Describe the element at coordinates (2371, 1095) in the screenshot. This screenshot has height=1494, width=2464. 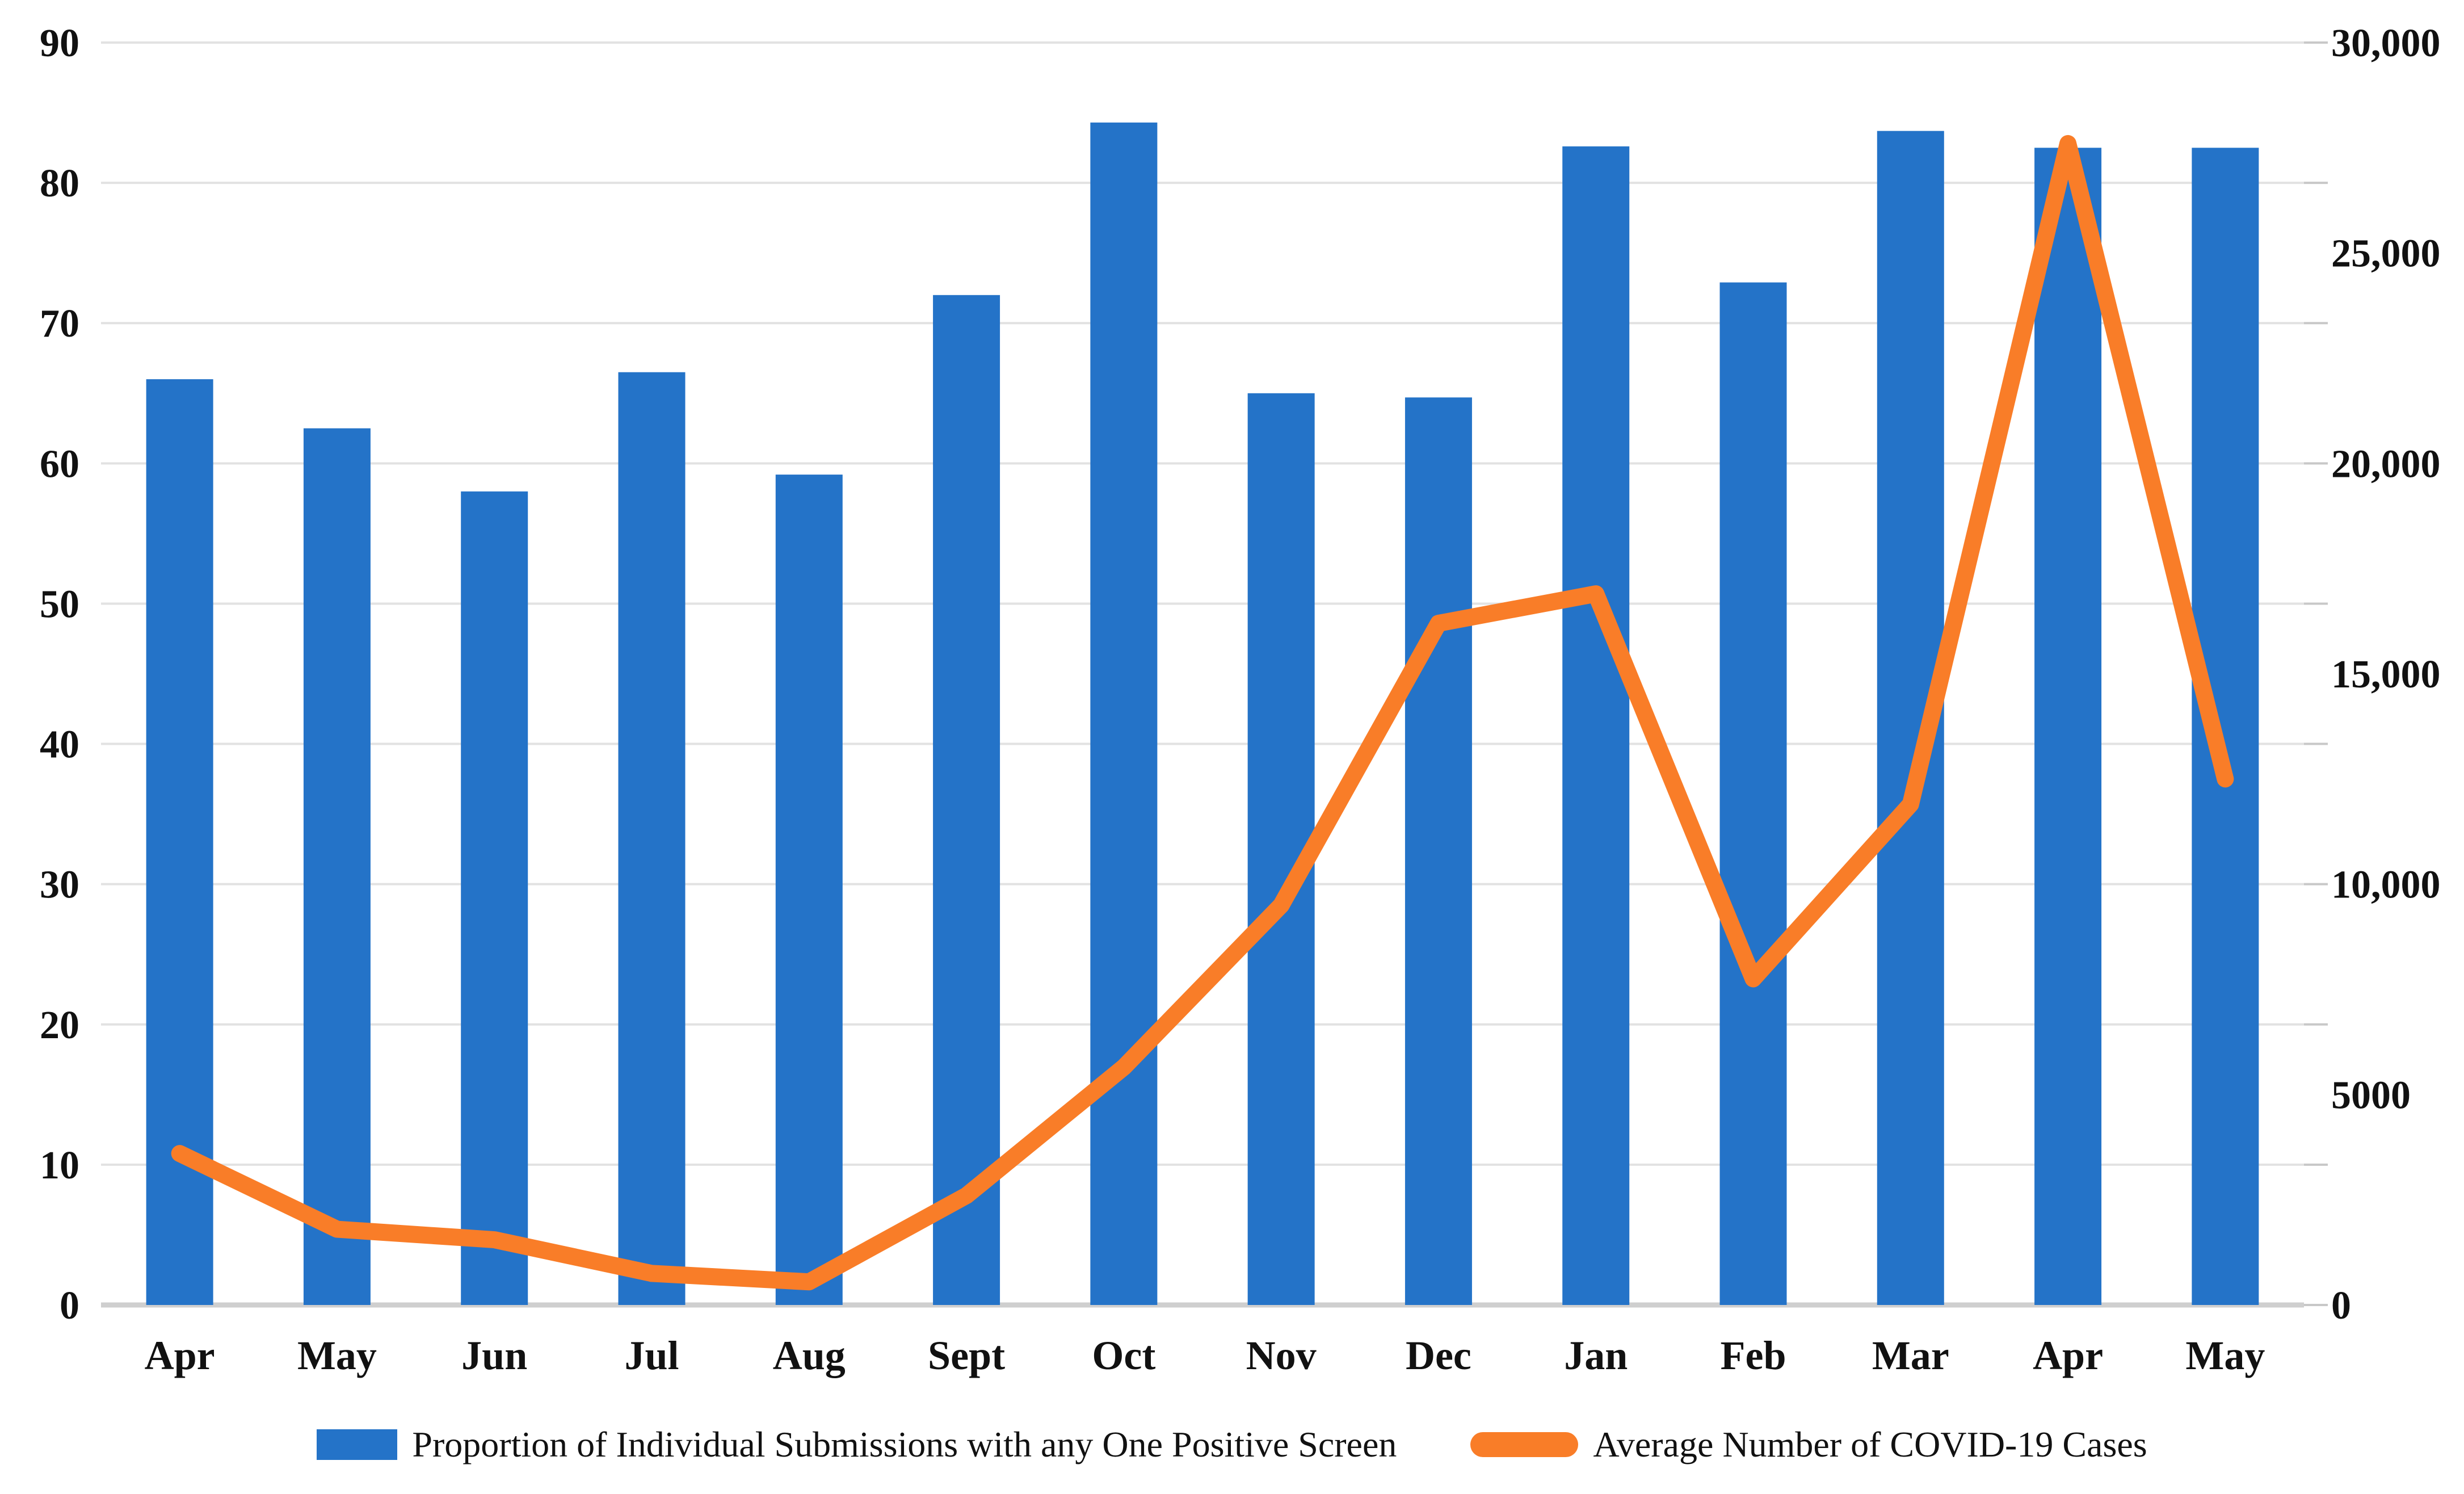
I see `right-axis-label: 5000` at that location.